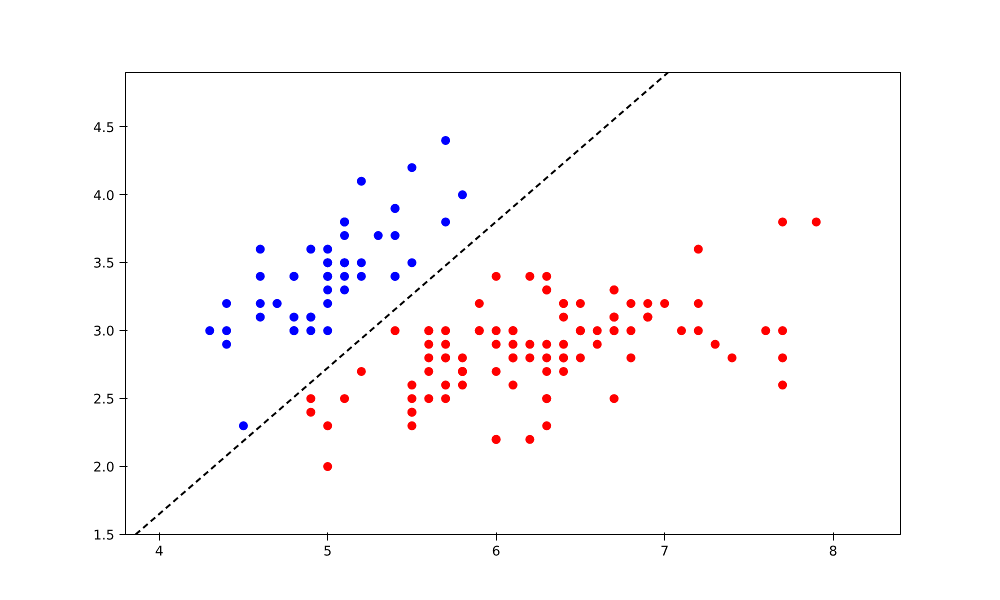 Image resolution: width=1000 pixels, height=600 pixels. Describe the element at coordinates (833, 552) in the screenshot. I see `x-tick-label: 8` at that location.